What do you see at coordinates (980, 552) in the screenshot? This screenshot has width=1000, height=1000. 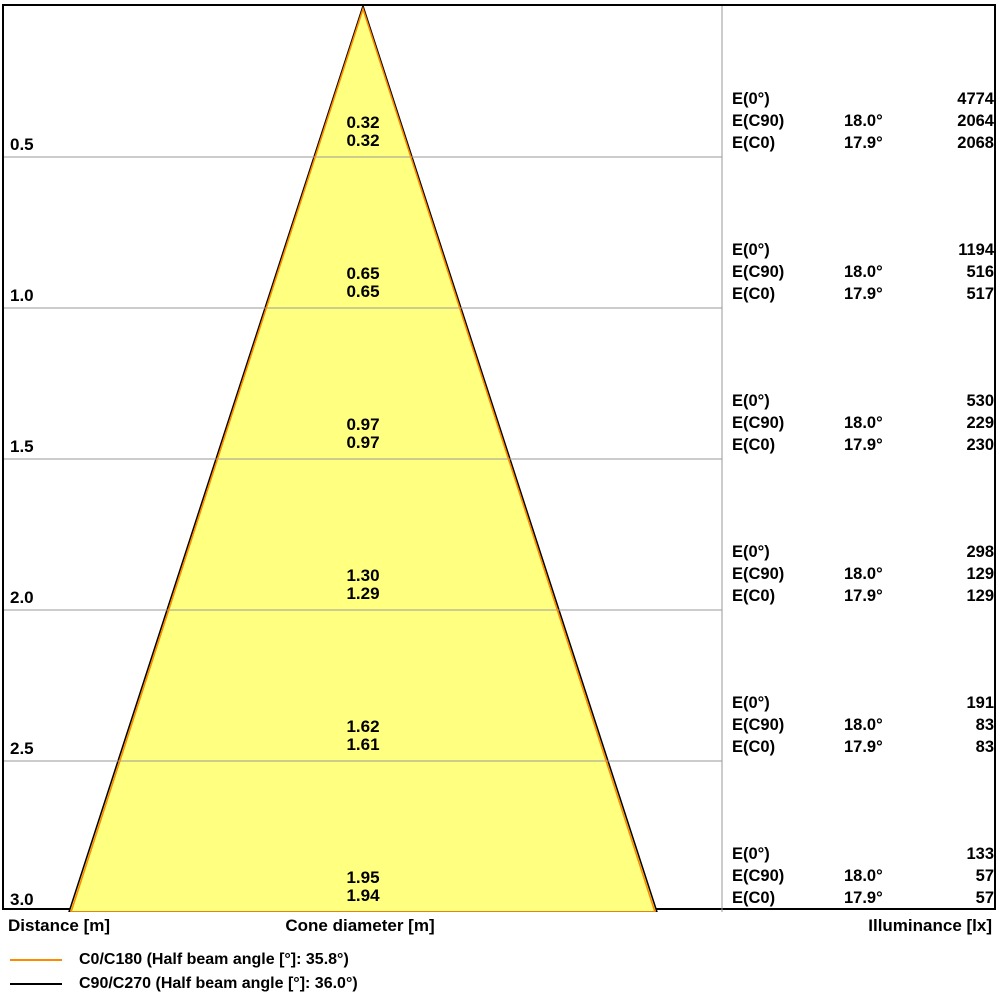 I see `e0-value: 298` at bounding box center [980, 552].